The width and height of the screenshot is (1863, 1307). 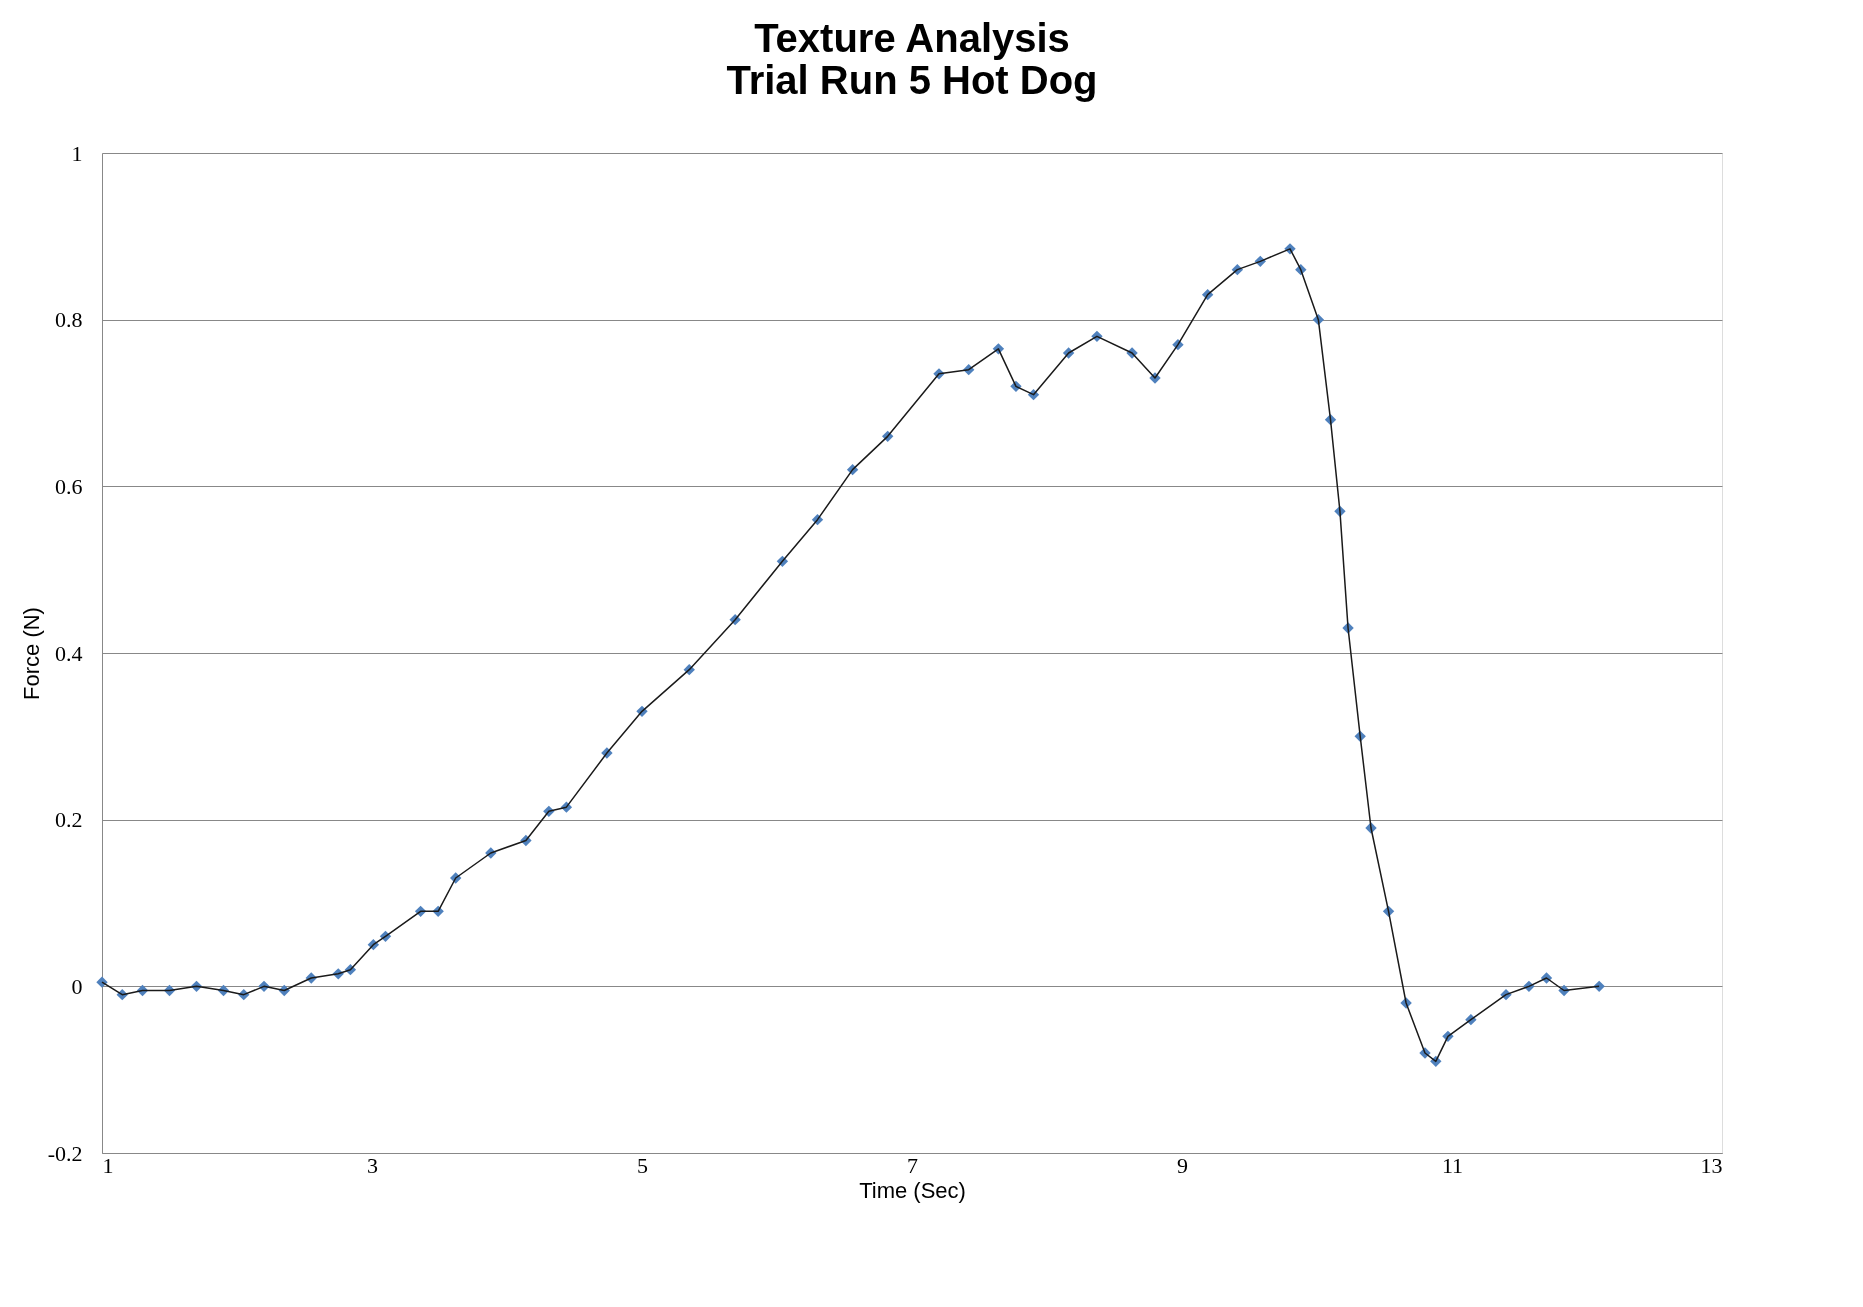 I want to click on y-tick-label: 0.4, so click(x=69, y=653).